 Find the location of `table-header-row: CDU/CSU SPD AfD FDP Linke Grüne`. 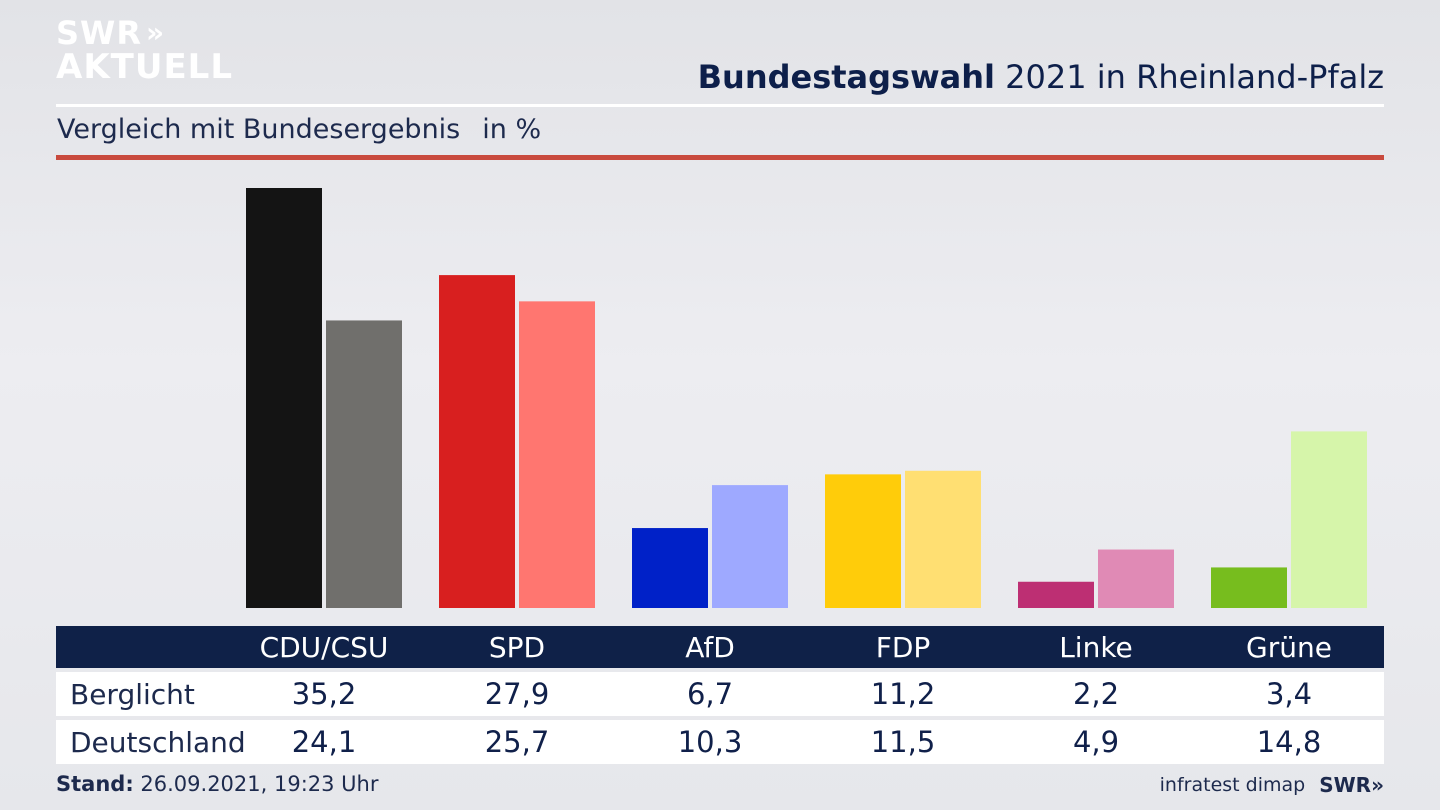

table-header-row: CDU/CSU SPD AfD FDP Linke Grüne is located at coordinates (720, 647).